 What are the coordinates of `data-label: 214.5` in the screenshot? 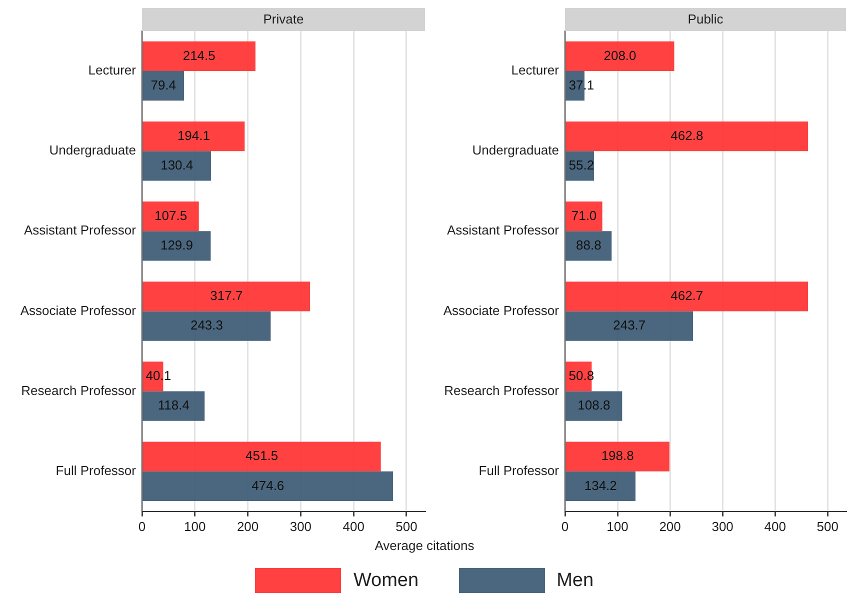 It's located at (199, 55).